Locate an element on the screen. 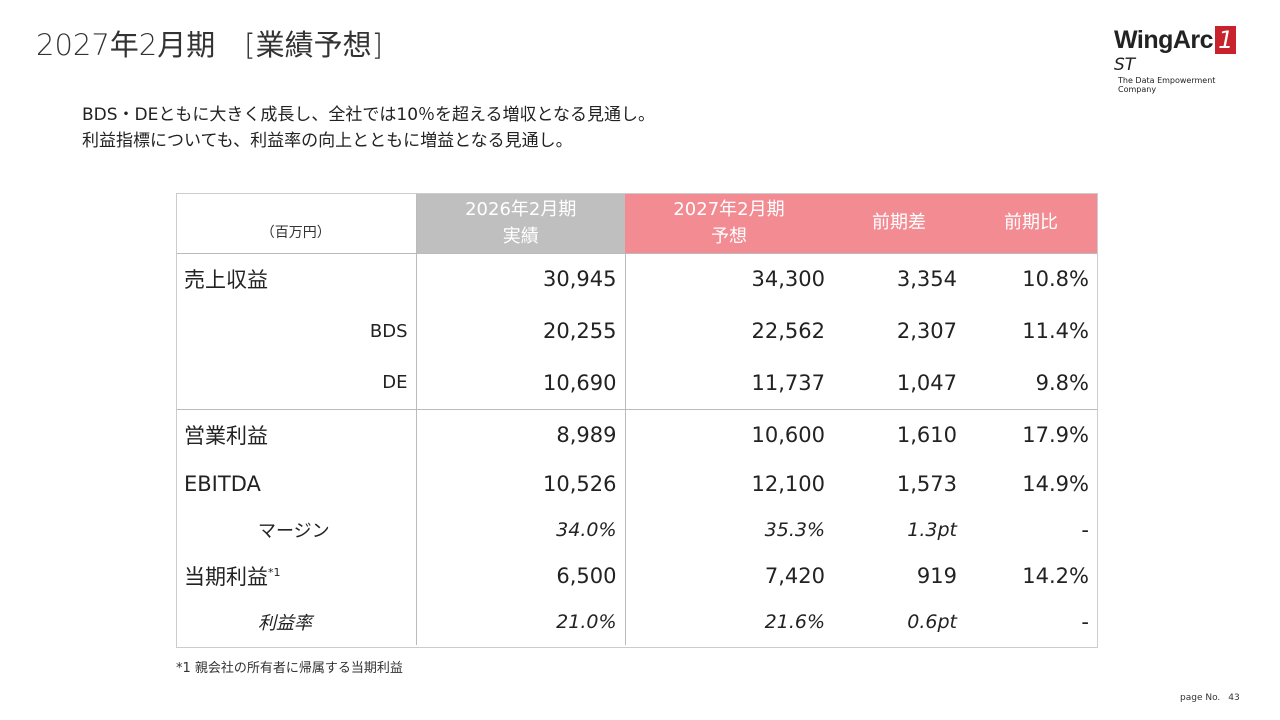 This screenshot has width=1280, height=720. cell: 1,610 is located at coordinates (926, 435).